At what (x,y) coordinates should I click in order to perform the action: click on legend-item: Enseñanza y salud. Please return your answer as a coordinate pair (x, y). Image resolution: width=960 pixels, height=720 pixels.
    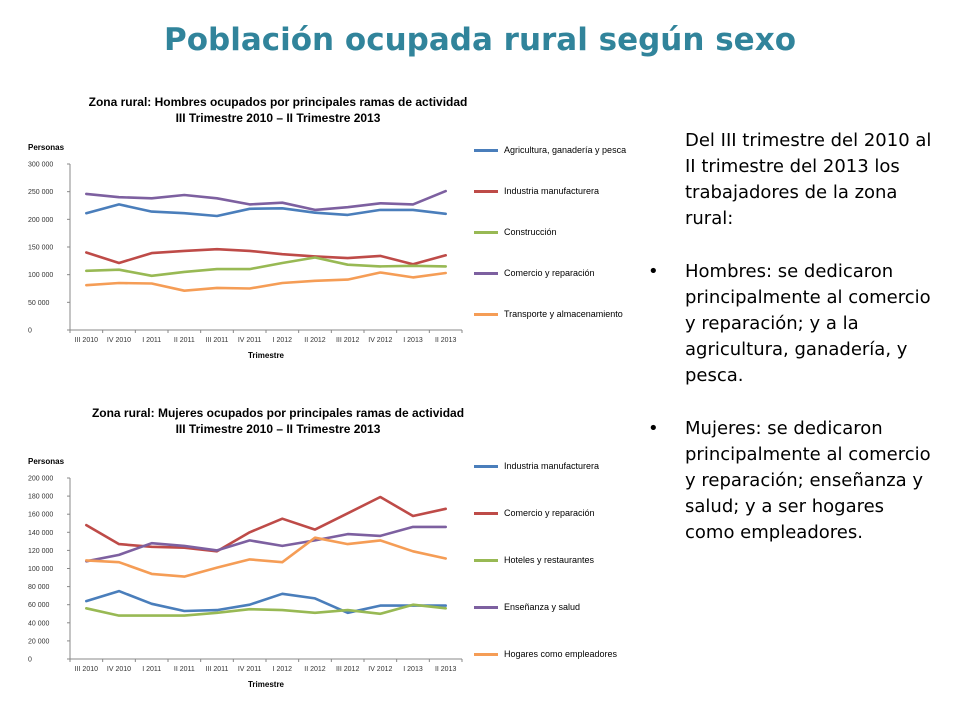
    Looking at the image, I should click on (558, 616).